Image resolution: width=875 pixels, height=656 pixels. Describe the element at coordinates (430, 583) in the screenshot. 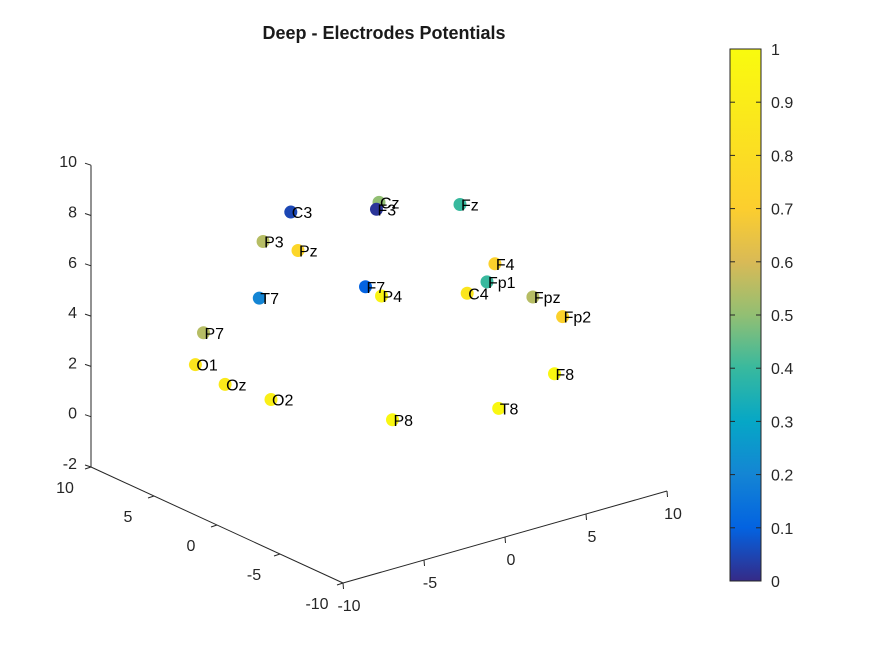

I see `x-tick-label: -5` at that location.